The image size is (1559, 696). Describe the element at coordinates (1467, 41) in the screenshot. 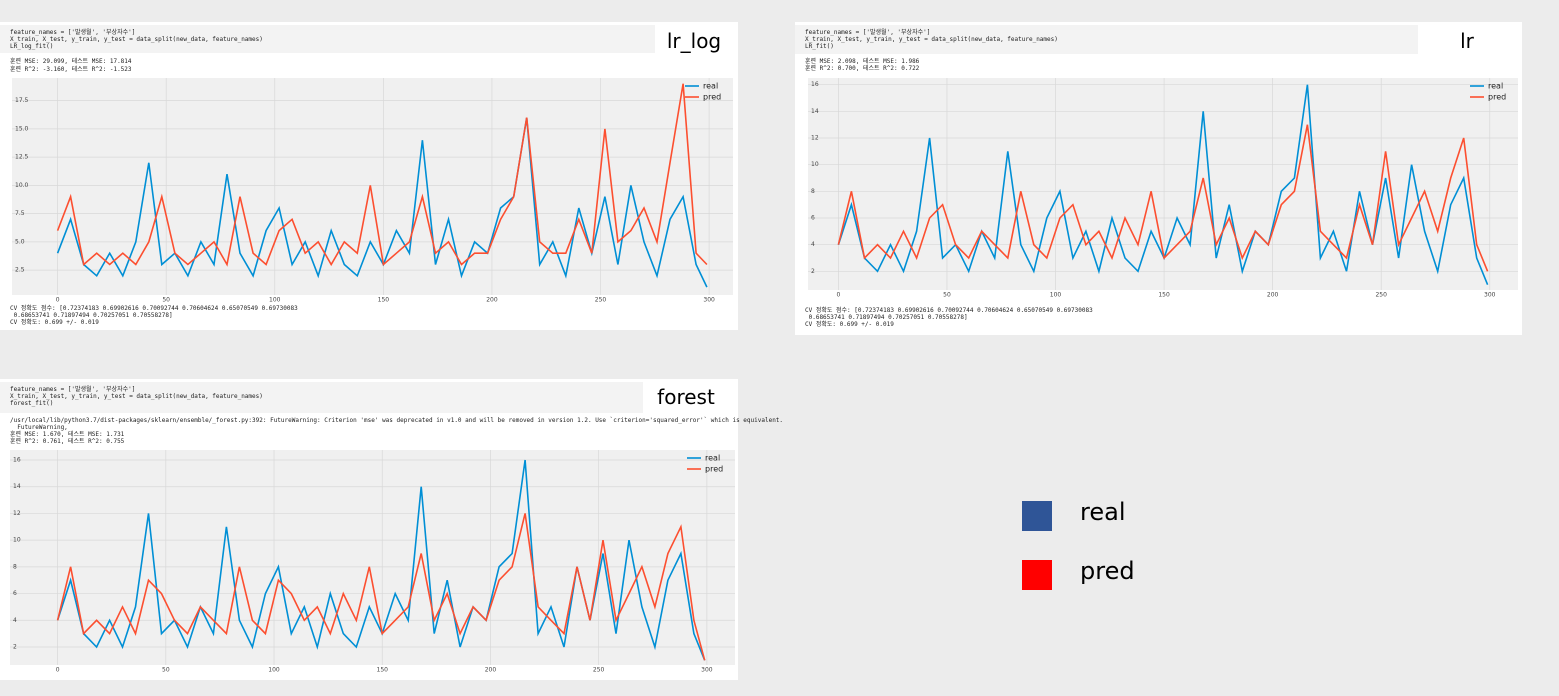

I see `cell-label: lr` at that location.